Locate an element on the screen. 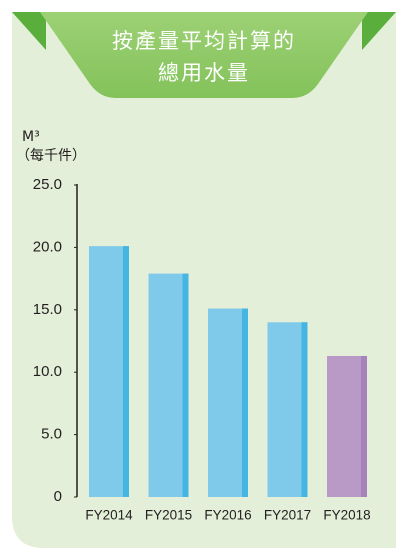 This screenshot has width=406, height=550. y-tick-label: 25.0 is located at coordinates (47, 184).